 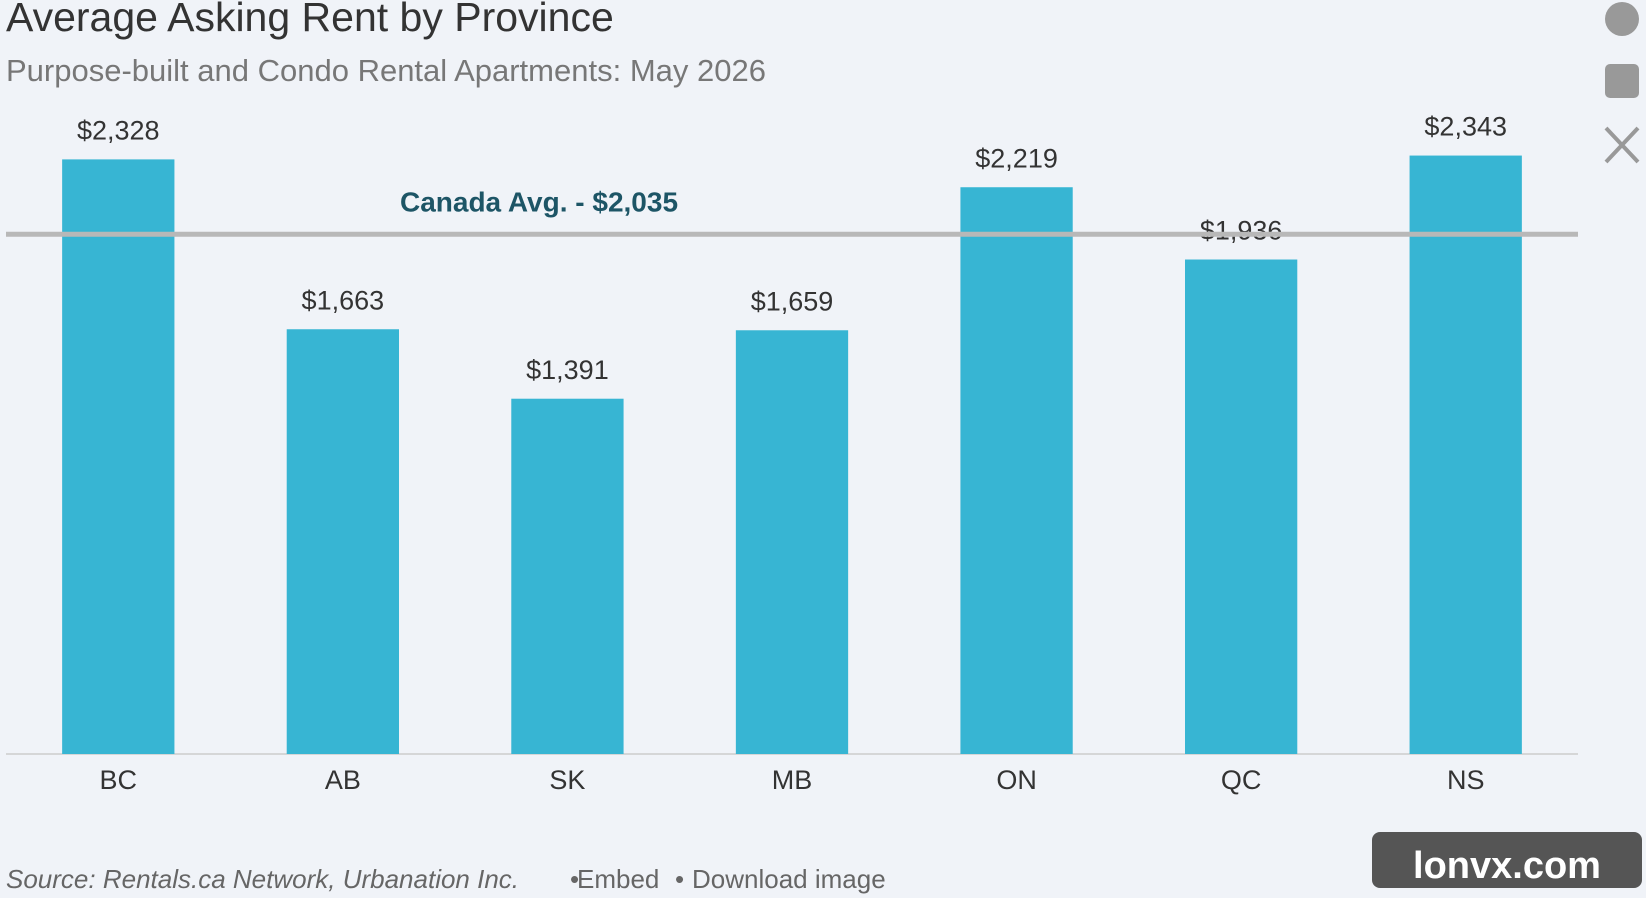 I want to click on value-label: $1,936, so click(x=1241, y=231).